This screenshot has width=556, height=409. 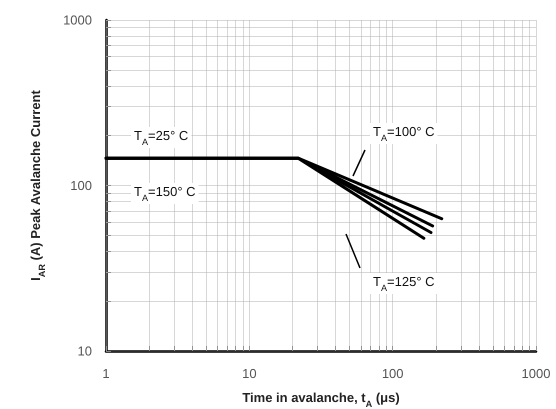 What do you see at coordinates (85, 351) in the screenshot?
I see `y-tick-label: 10` at bounding box center [85, 351].